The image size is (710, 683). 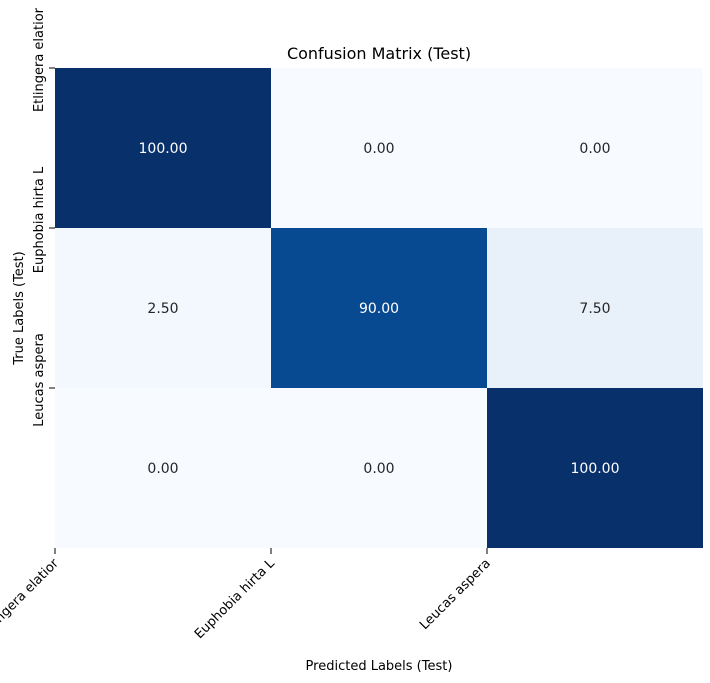 I want to click on y-tick-label: Euphobia hirta L, so click(x=39, y=219).